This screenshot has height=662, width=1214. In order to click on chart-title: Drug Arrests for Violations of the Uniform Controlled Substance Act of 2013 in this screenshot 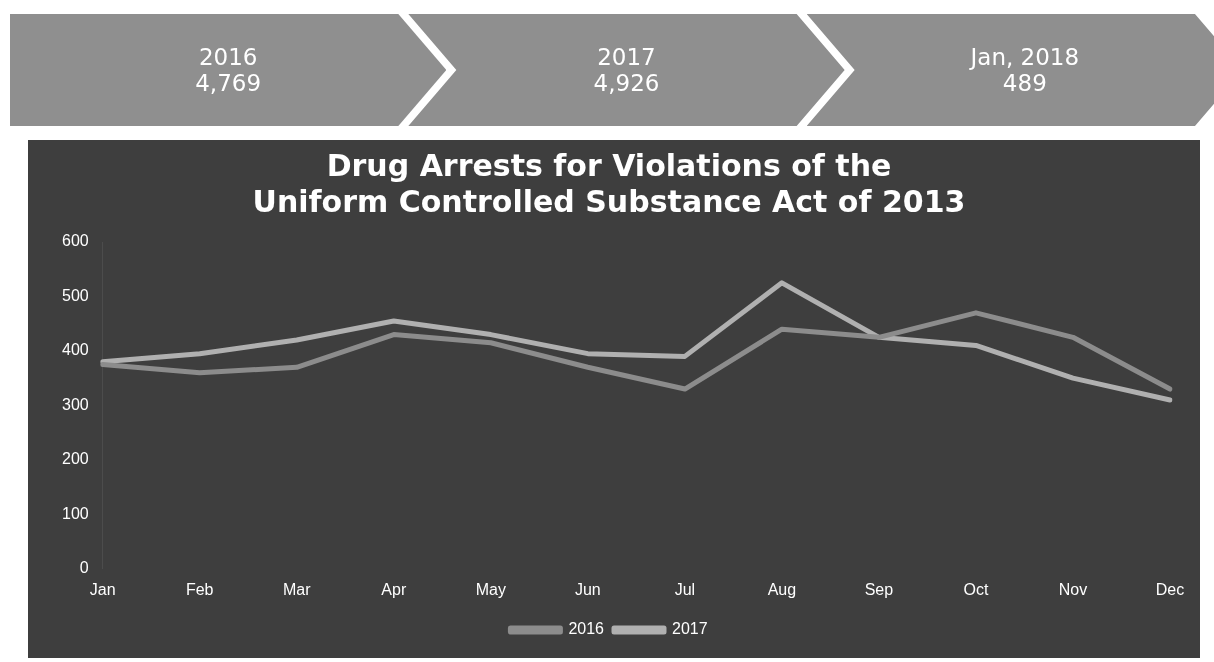, I will do `click(609, 183)`.